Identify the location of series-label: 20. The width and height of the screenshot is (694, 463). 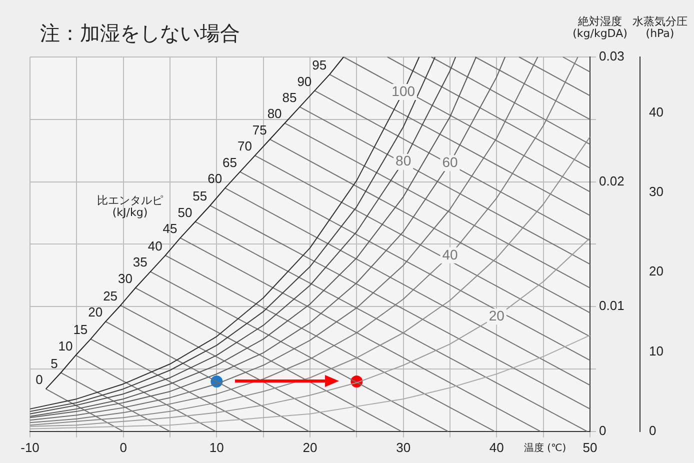
(95, 312).